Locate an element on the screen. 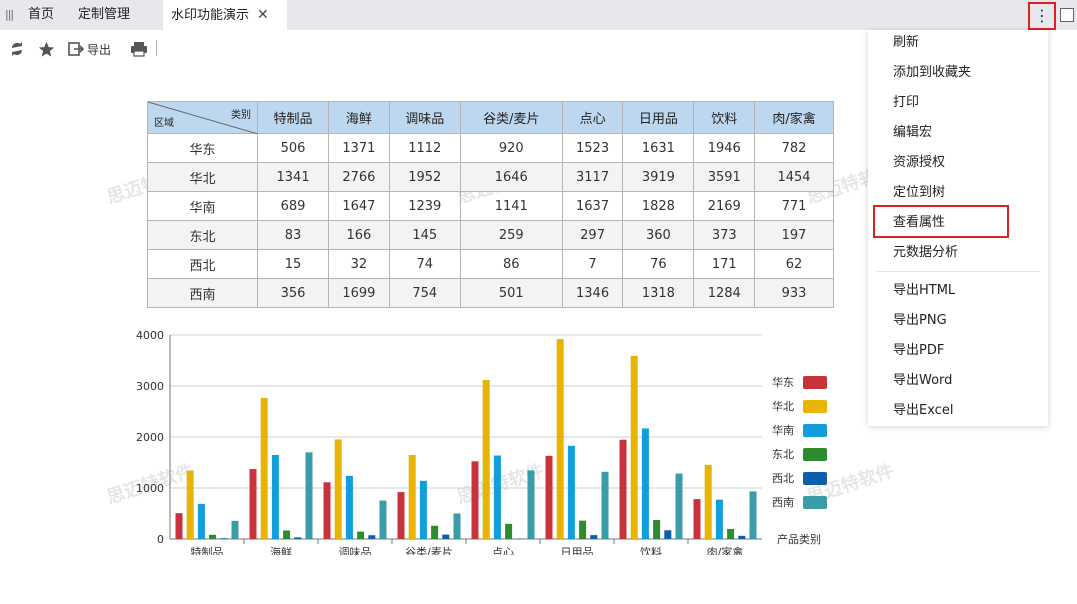  table-cell: 166 is located at coordinates (359, 235).